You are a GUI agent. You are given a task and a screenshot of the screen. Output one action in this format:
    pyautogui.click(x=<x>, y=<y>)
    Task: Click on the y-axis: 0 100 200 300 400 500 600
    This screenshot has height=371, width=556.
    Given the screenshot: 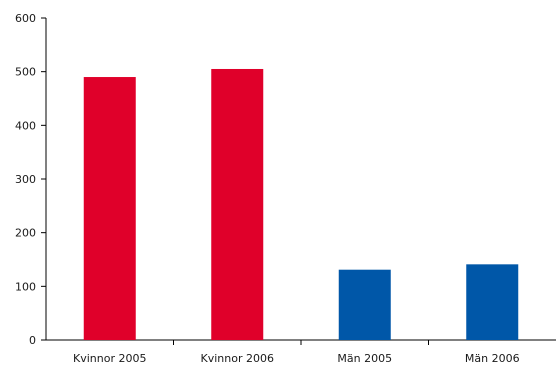 What is the action you would take?
    pyautogui.click(x=31, y=179)
    